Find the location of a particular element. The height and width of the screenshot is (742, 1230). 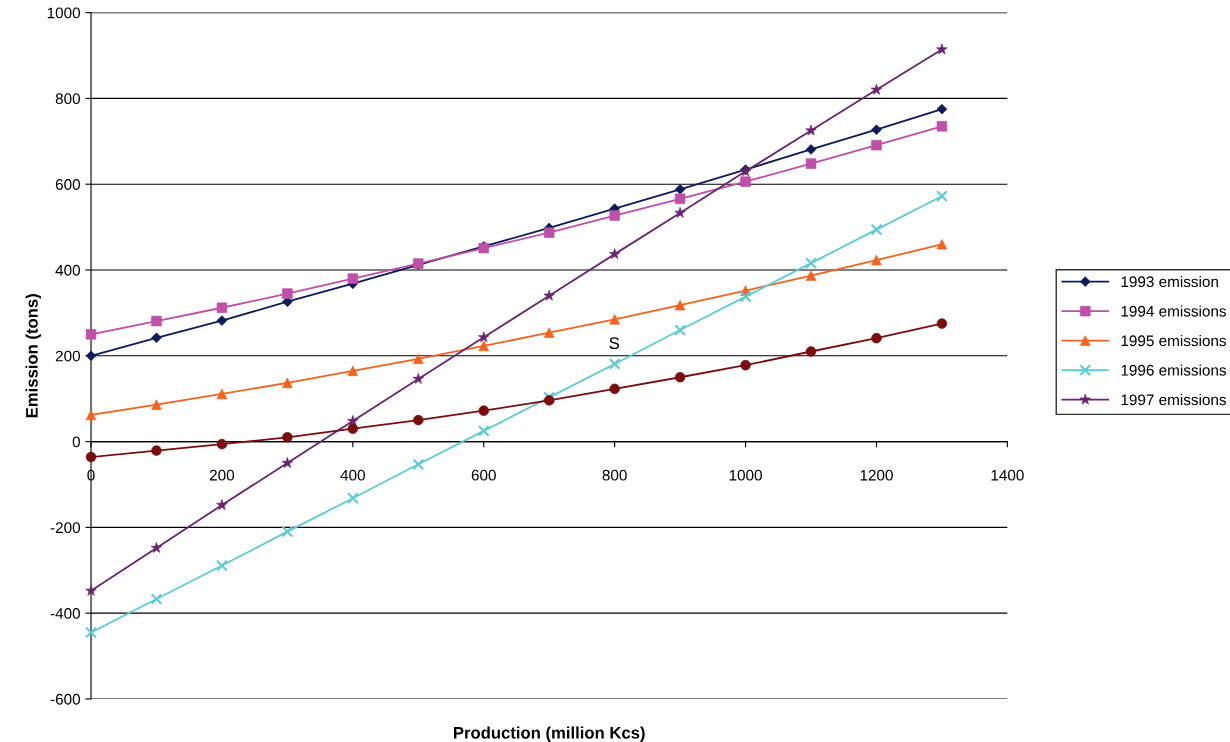

legend-label: 1996 emissions is located at coordinates (1174, 370).